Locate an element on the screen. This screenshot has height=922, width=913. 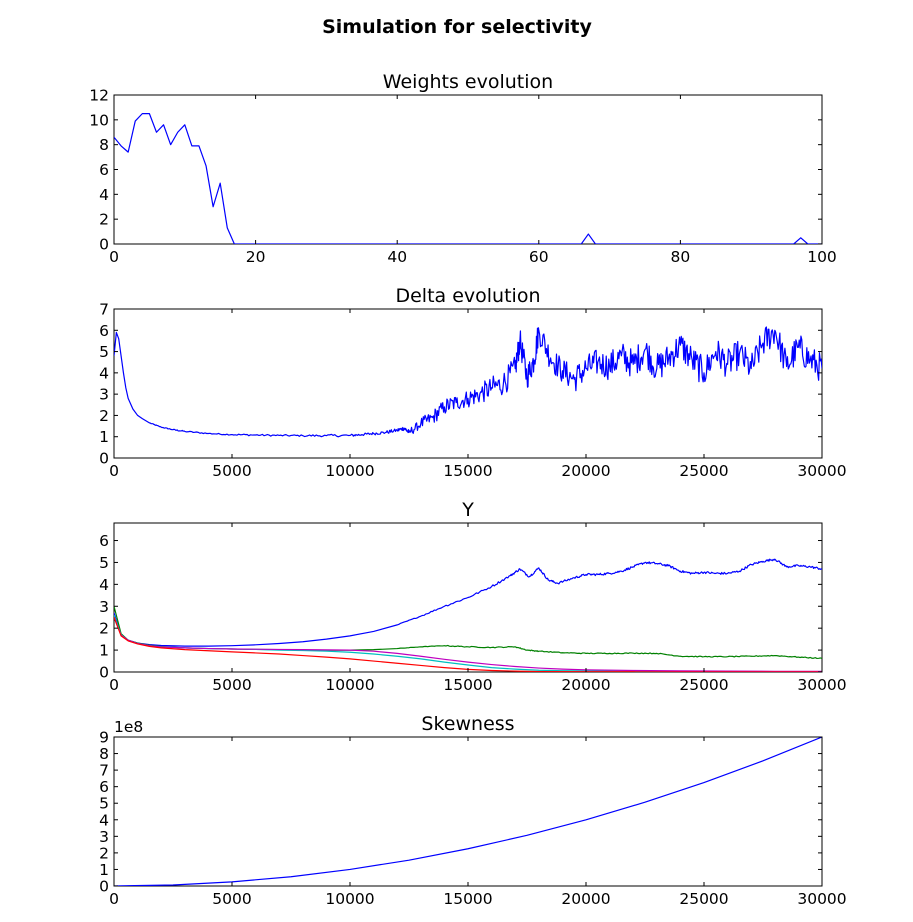
y-offset-label: 1e8 is located at coordinates (128, 727).